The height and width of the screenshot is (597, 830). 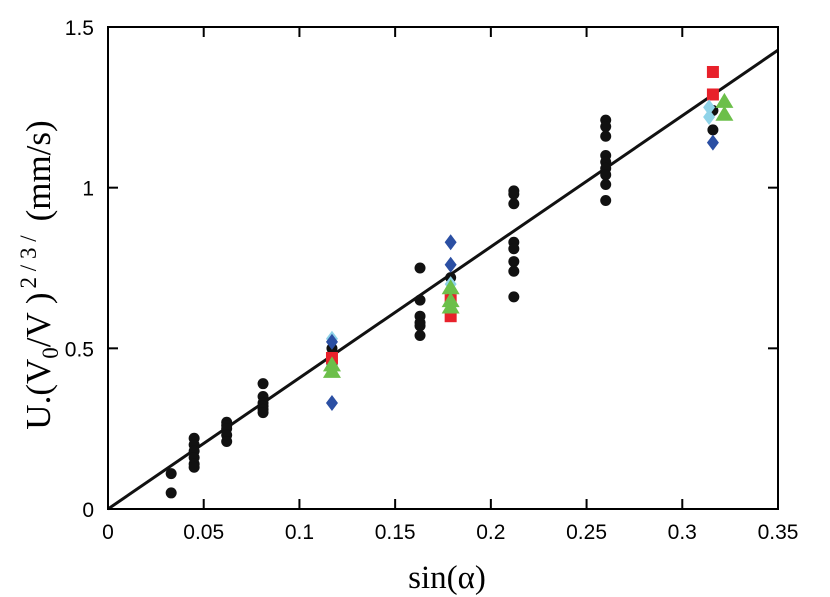 What do you see at coordinates (38, 319) in the screenshot?
I see `y-axis-title-middle: /V )` at bounding box center [38, 319].